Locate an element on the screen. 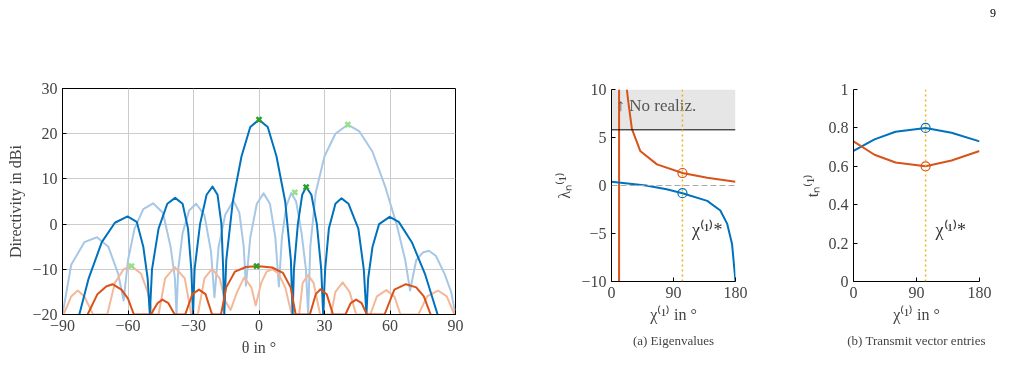 Image resolution: width=1020 pixels, height=368 pixels. x-tick-label: 60 is located at coordinates (390, 325).